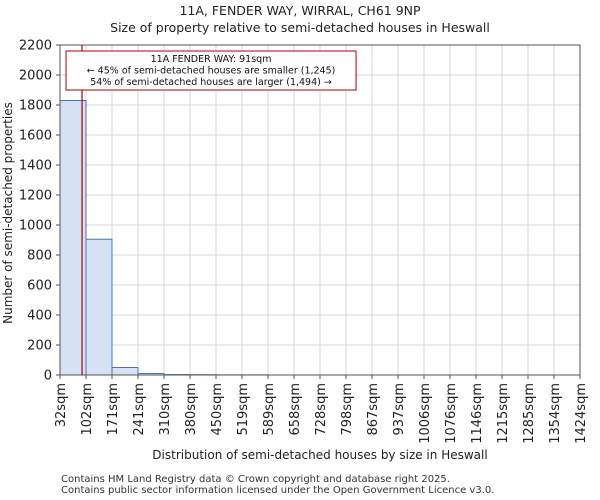  What do you see at coordinates (48, 376) in the screenshot?
I see `y-tick-label: 0` at bounding box center [48, 376].